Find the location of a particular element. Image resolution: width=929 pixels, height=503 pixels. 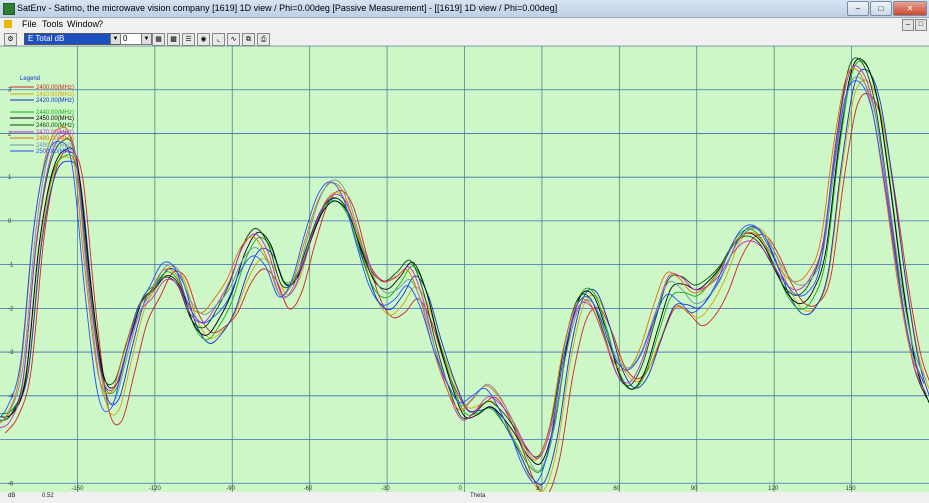

mdi-restore-icon: □ is located at coordinates (921, 25).